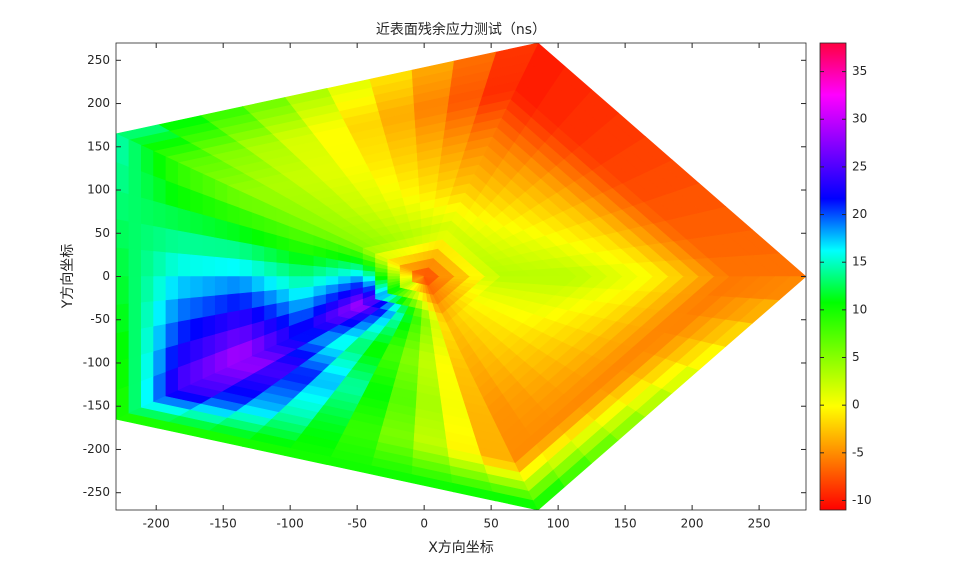 Image resolution: width=958 pixels, height=574 pixels. Describe the element at coordinates (833, 276) in the screenshot. I see `colorbar` at that location.